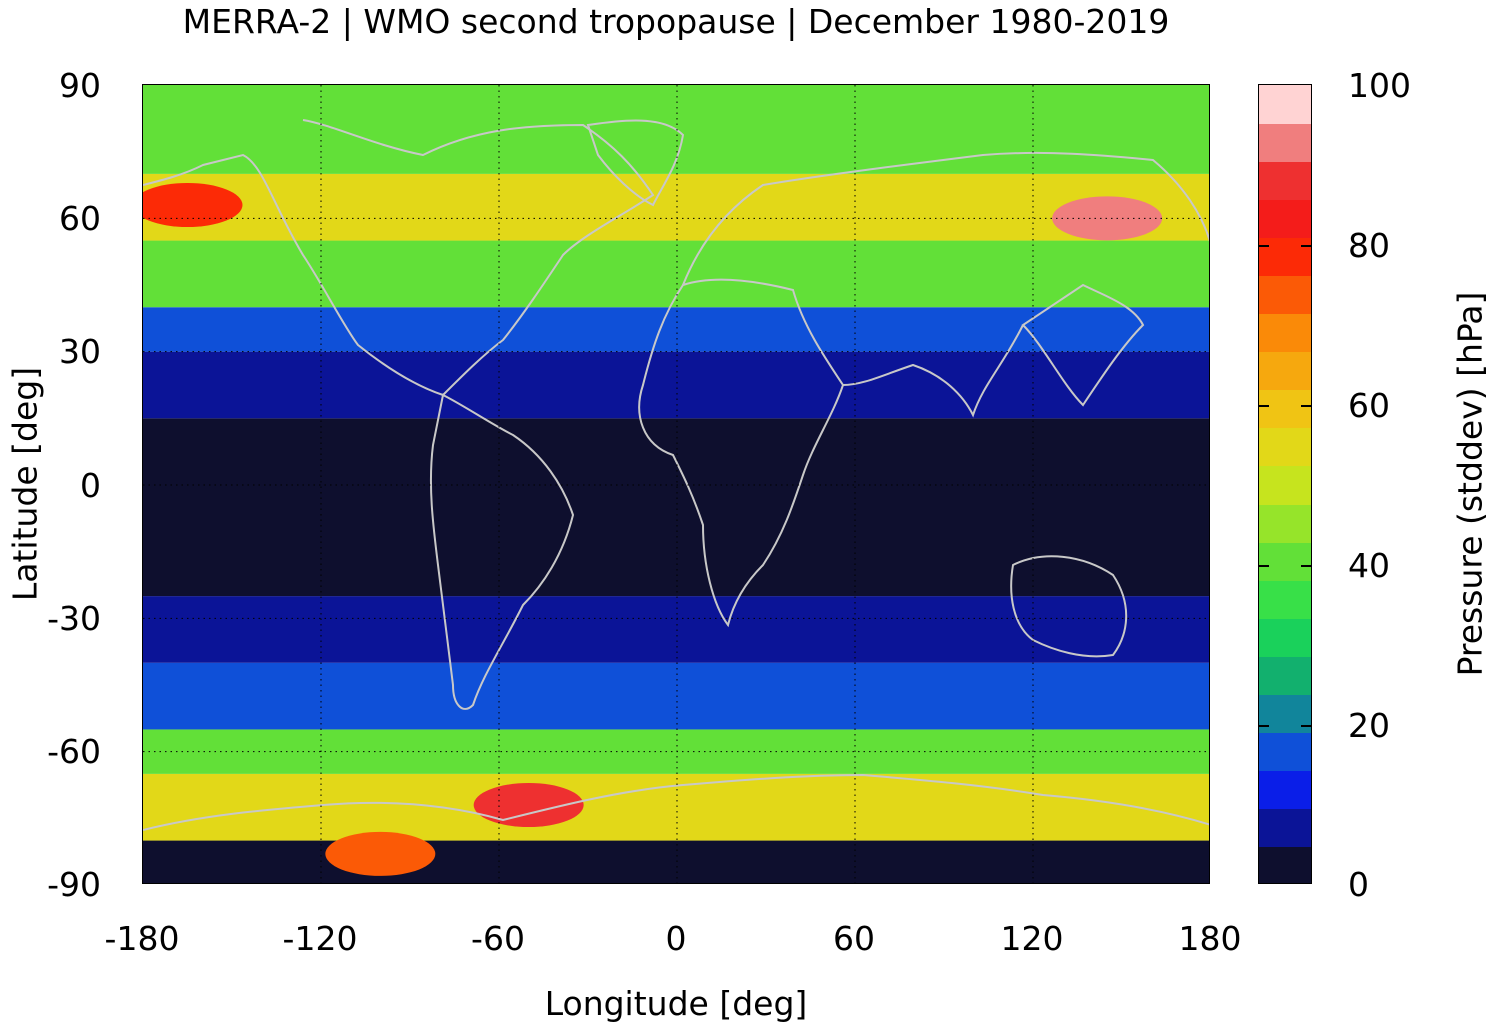 The image size is (1493, 1029). I want to click on y-tick-label: 30, so click(80, 351).